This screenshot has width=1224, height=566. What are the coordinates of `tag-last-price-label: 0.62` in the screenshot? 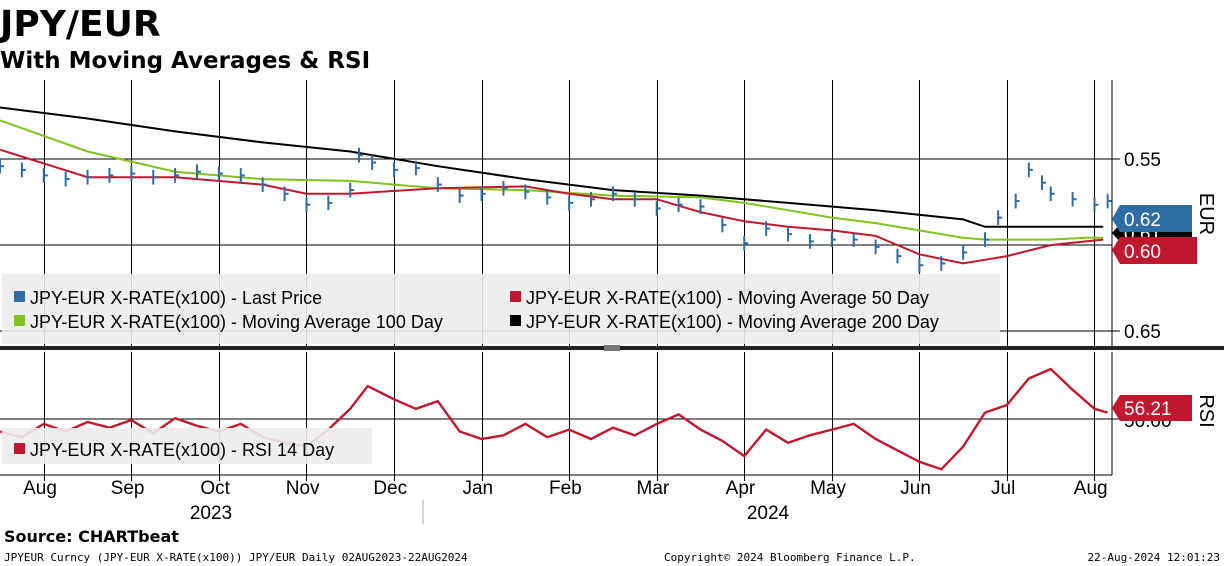 It's located at (1142, 220).